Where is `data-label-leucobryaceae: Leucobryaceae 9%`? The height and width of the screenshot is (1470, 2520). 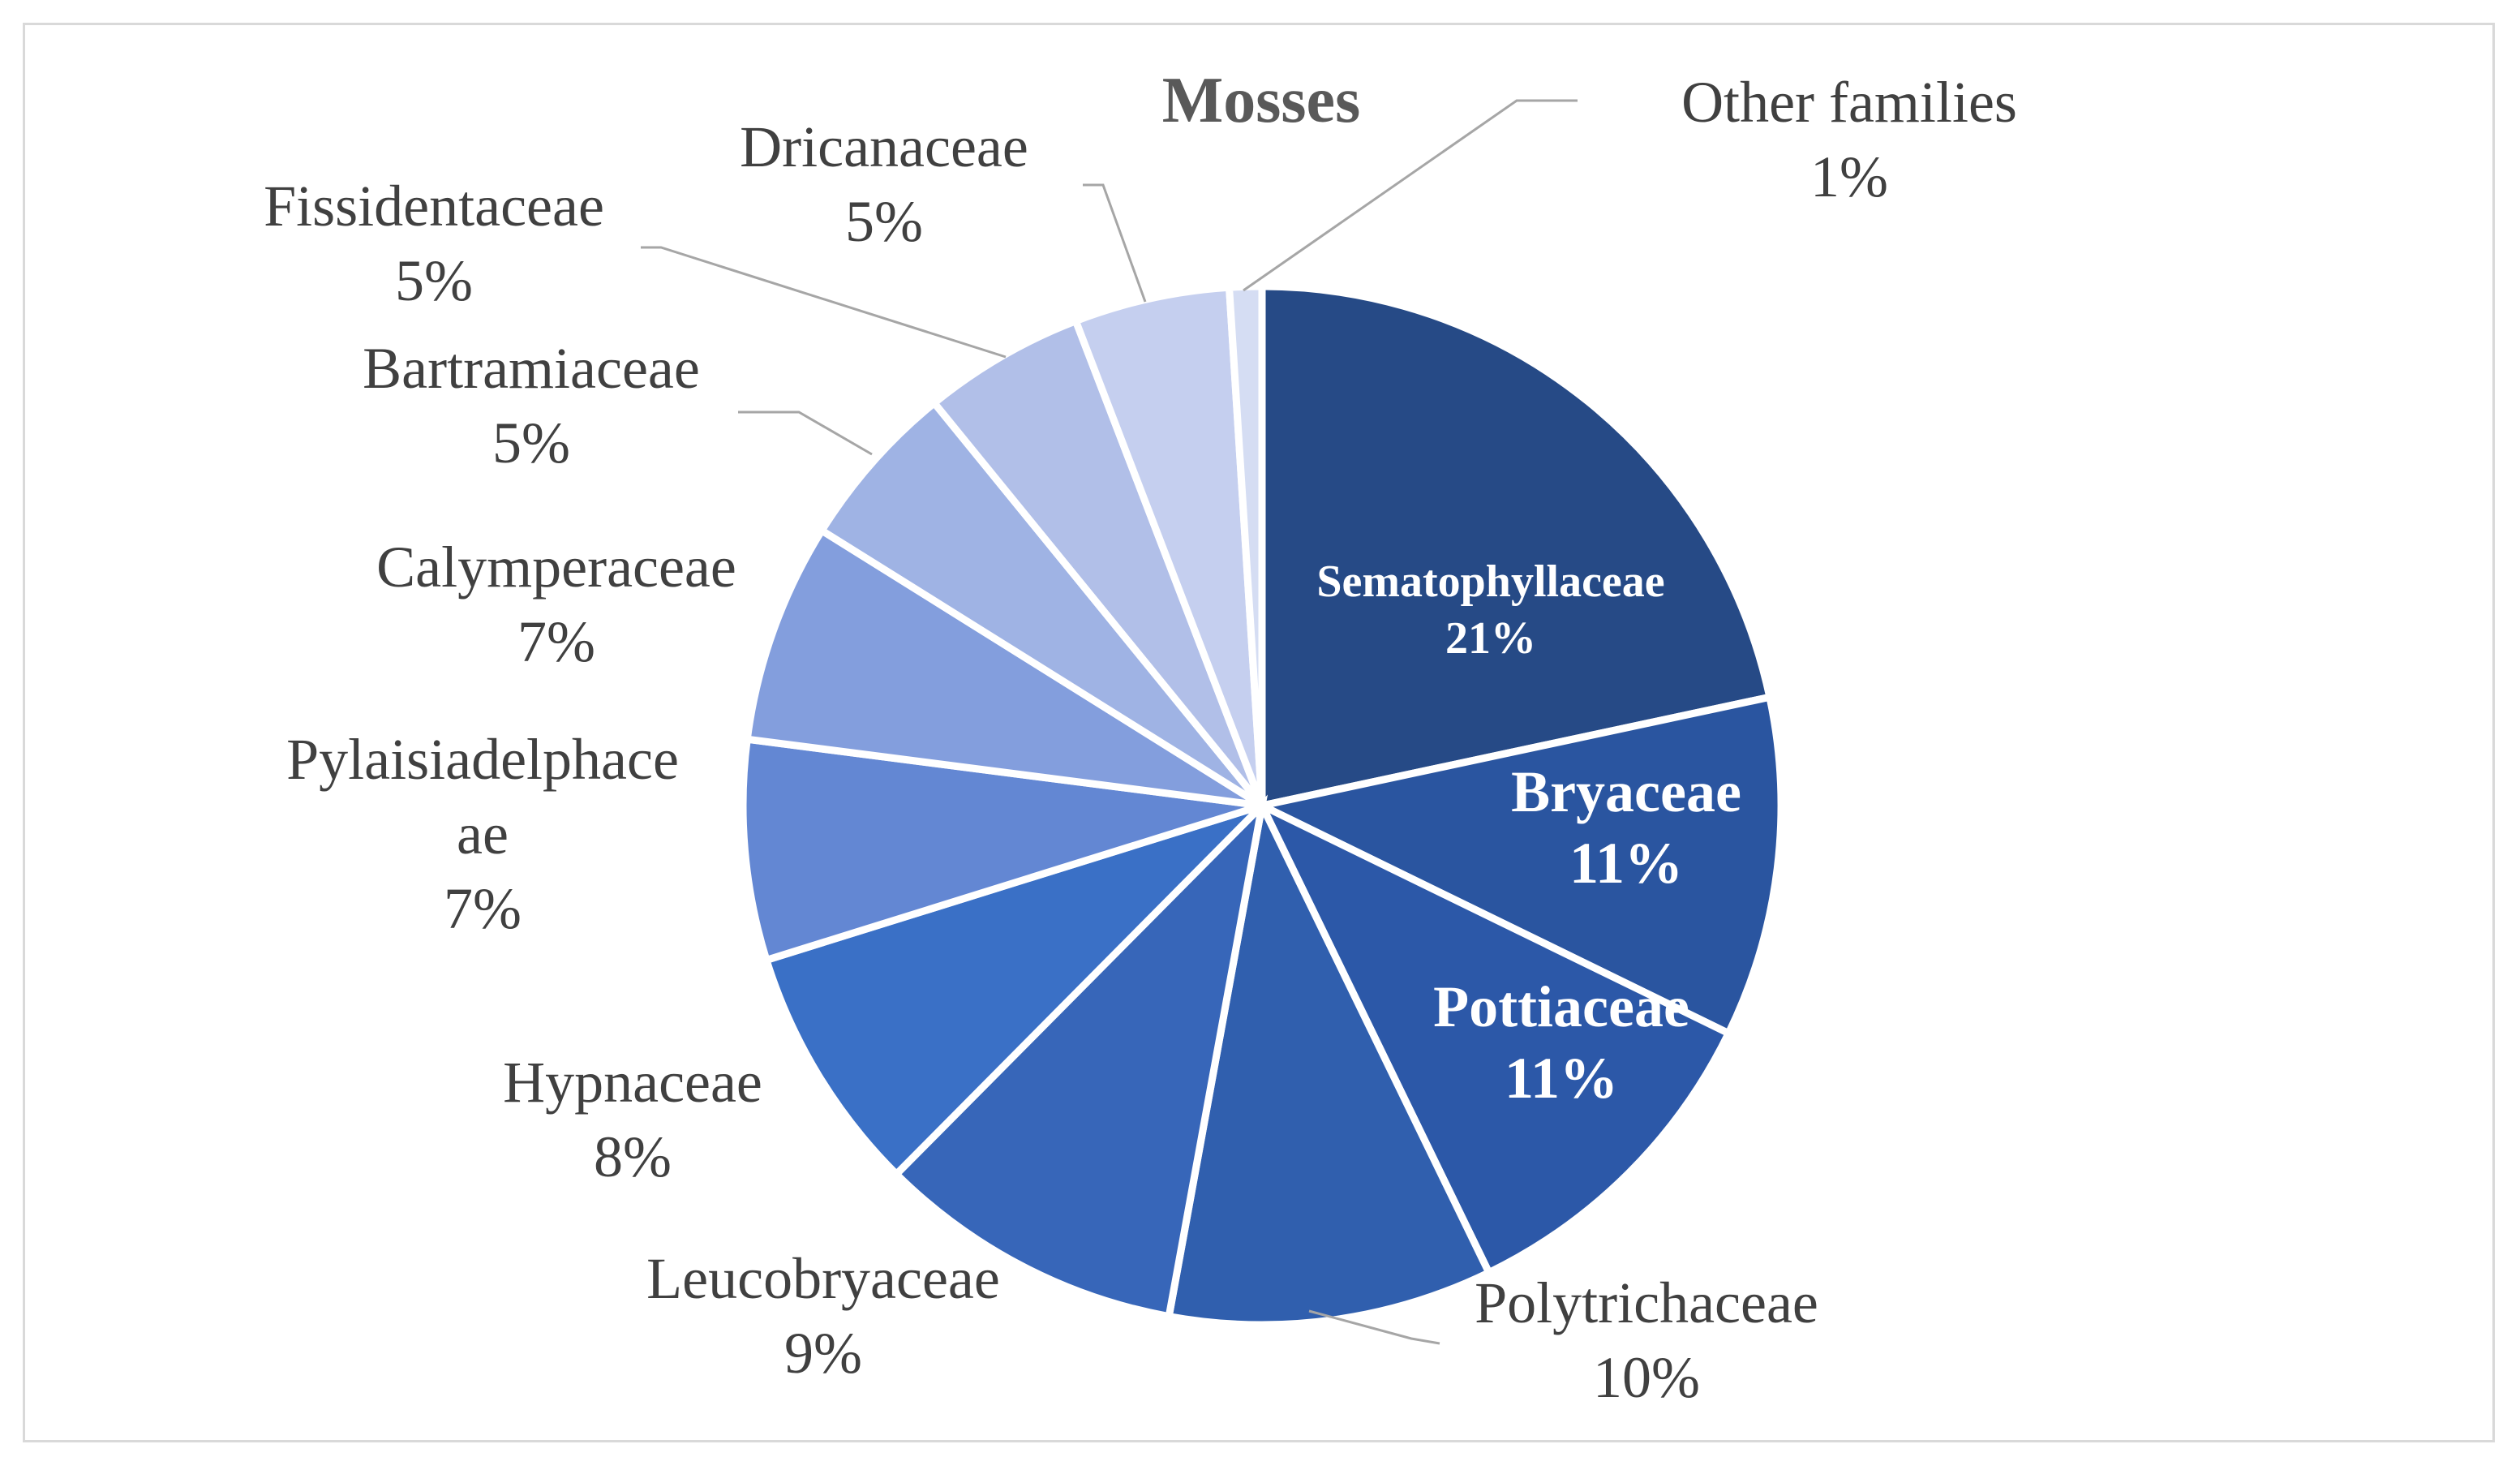
data-label-leucobryaceae: Leucobryaceae 9% is located at coordinates (823, 1316).